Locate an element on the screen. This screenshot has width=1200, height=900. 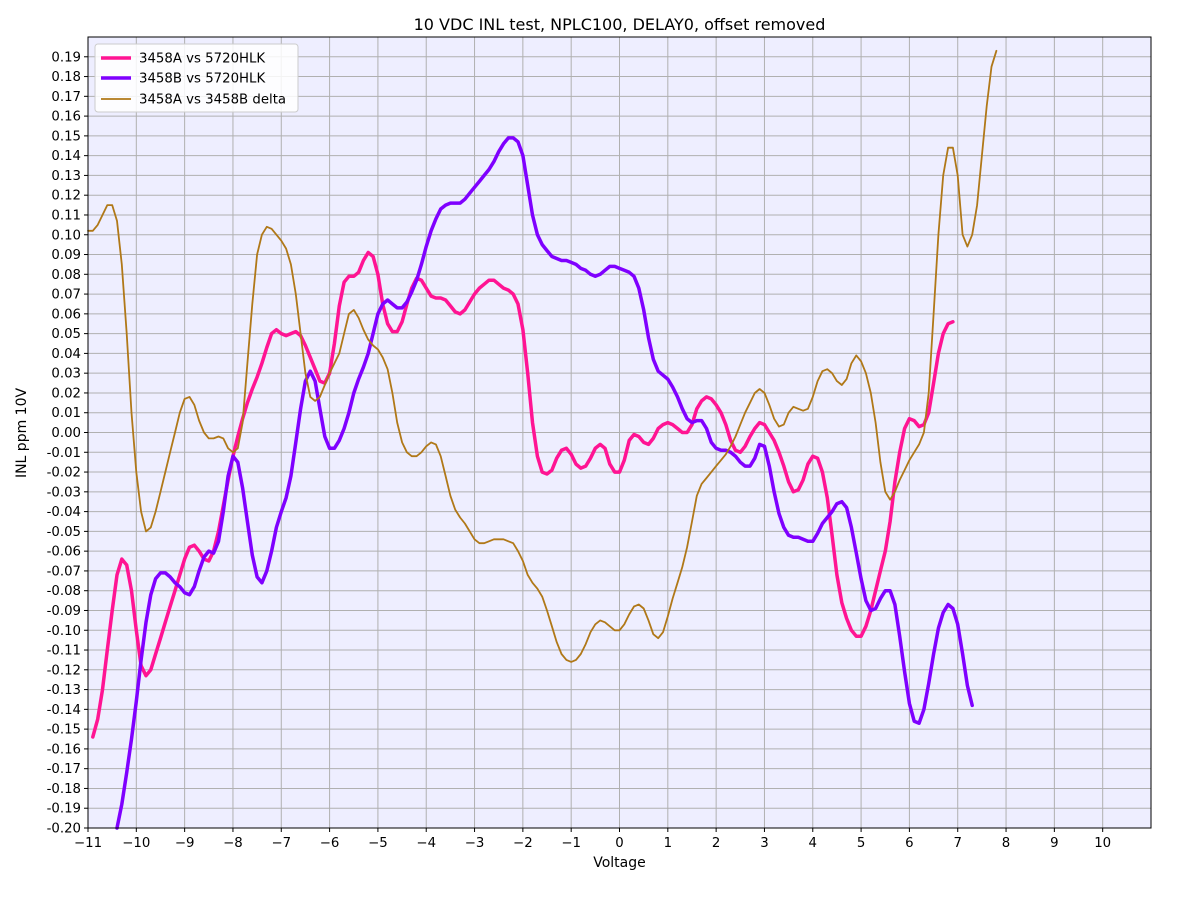
x-tick-label: 6 is located at coordinates (909, 843).